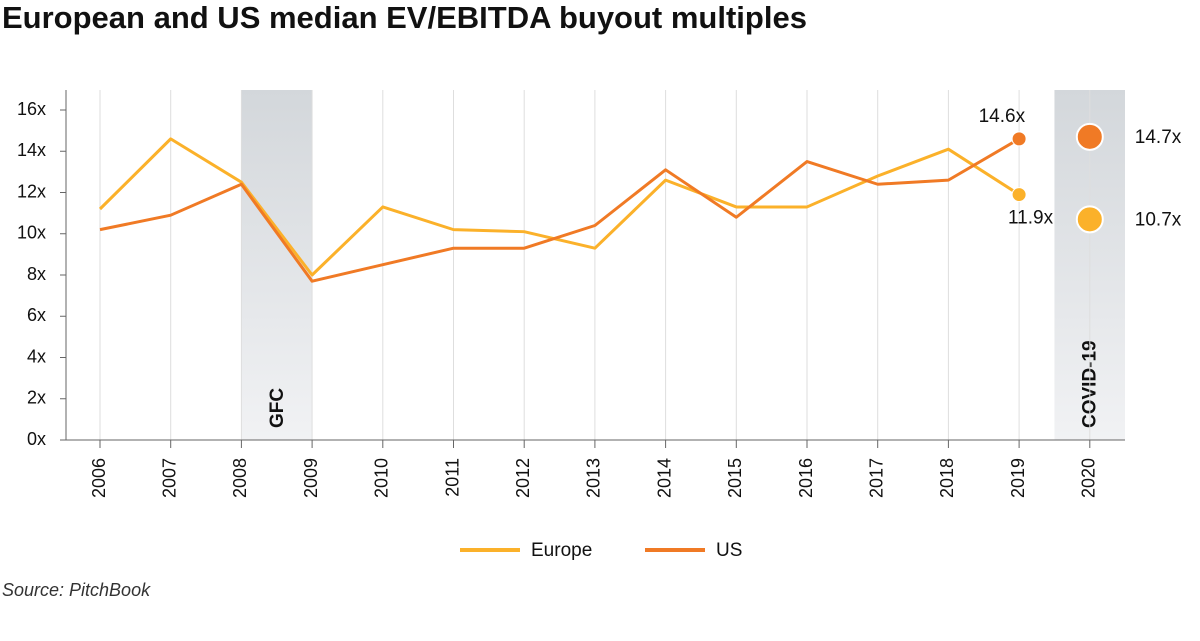 This screenshot has width=1200, height=641. What do you see at coordinates (31, 191) in the screenshot?
I see `y-tick-label: 12x` at bounding box center [31, 191].